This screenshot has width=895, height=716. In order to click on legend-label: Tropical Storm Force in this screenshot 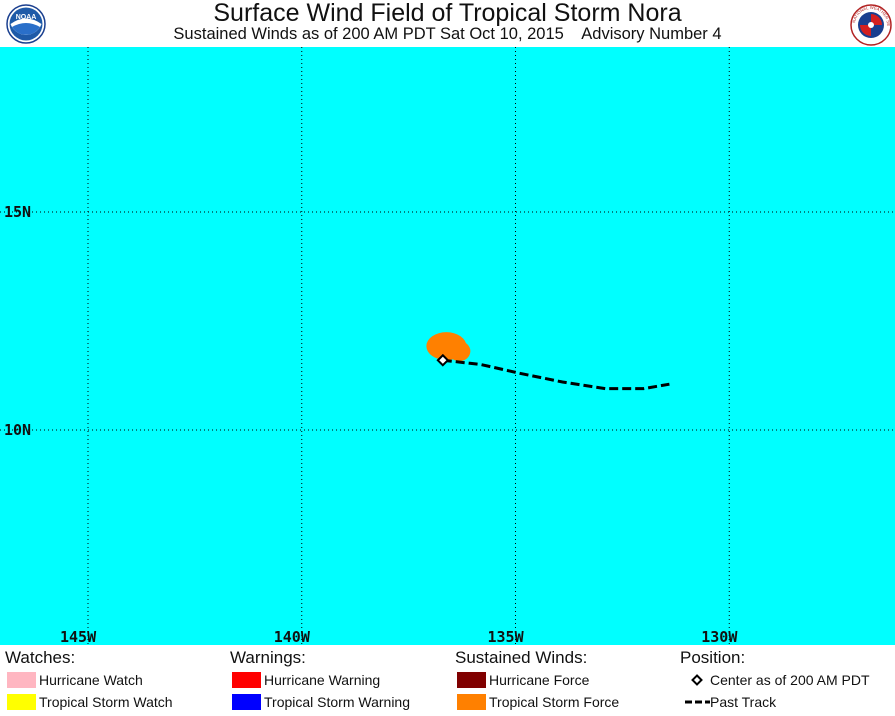, I will do `click(554, 702)`.